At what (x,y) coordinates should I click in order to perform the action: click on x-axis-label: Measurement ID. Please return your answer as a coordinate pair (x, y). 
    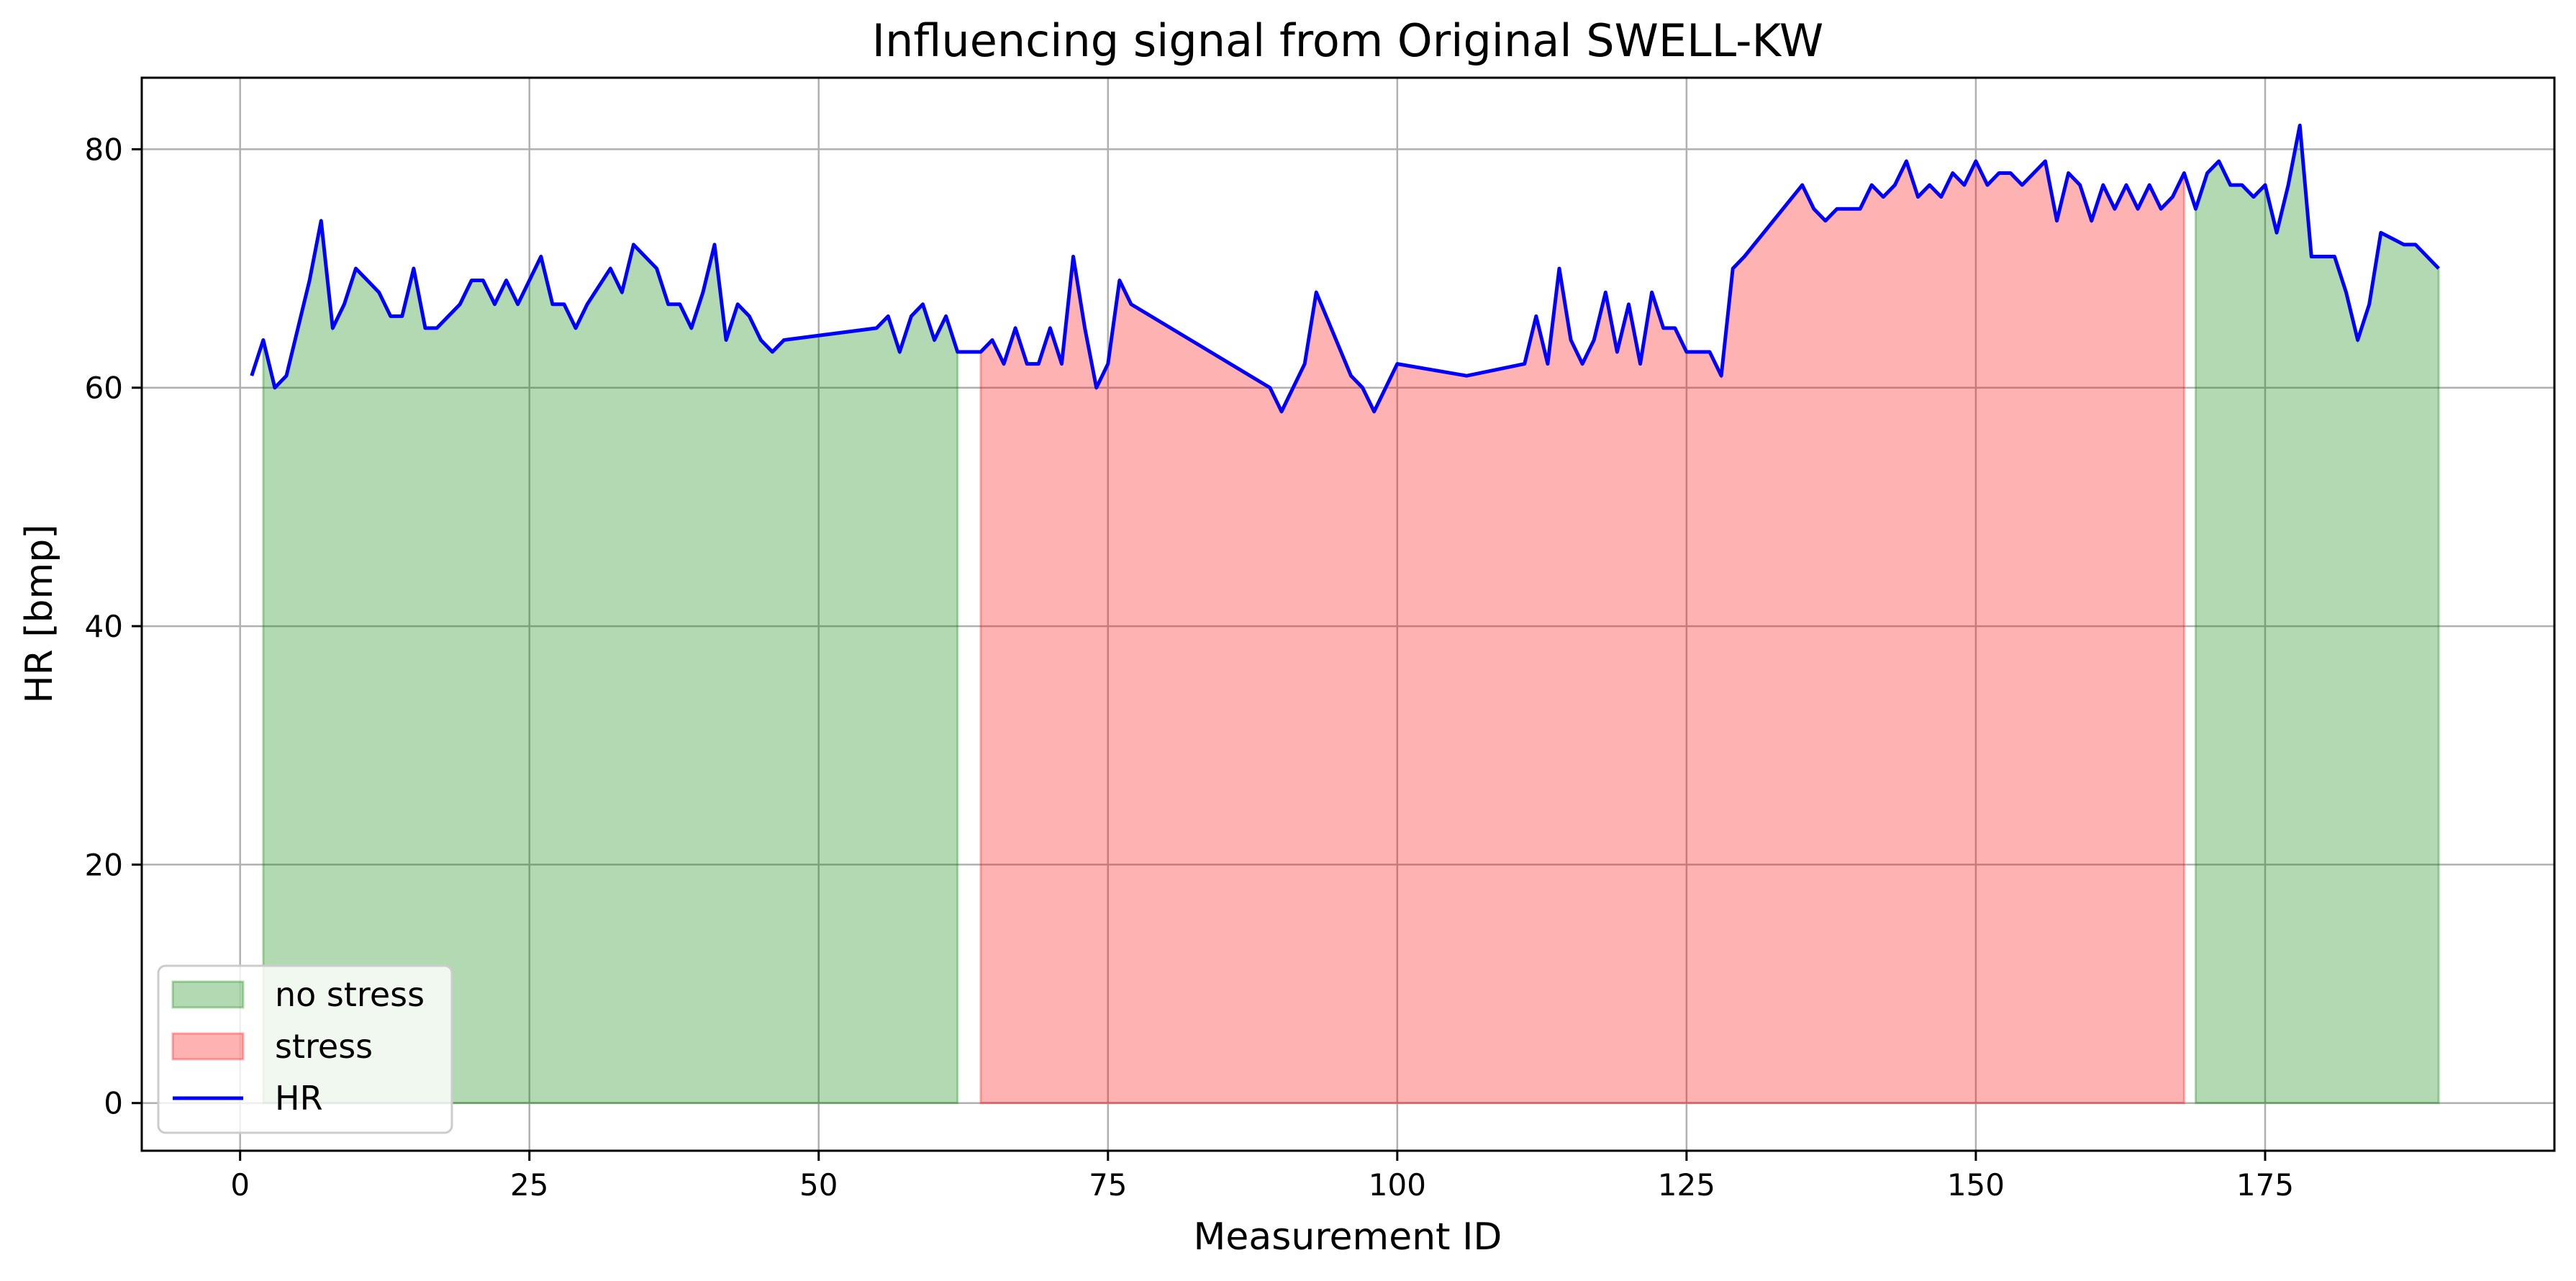
    Looking at the image, I should click on (1348, 1237).